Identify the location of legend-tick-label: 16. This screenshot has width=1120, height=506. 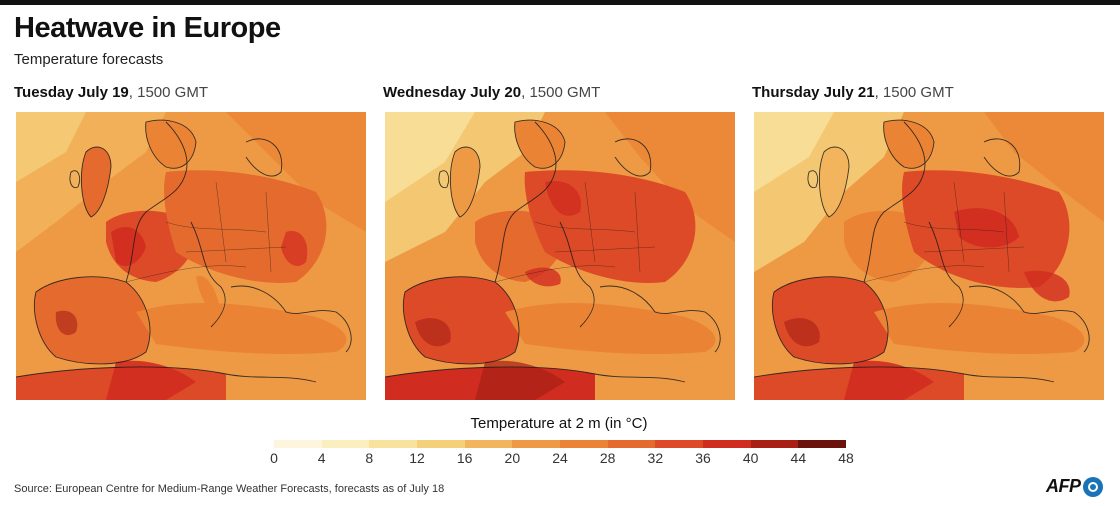
(464, 458).